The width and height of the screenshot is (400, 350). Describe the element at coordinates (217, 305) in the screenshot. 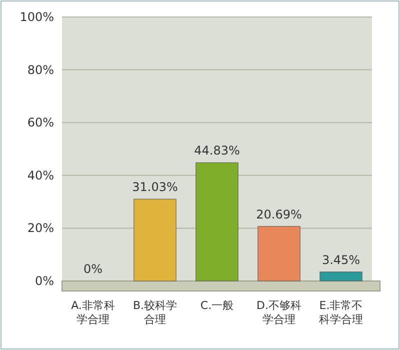

I see `x-tick-label: C.一般` at that location.